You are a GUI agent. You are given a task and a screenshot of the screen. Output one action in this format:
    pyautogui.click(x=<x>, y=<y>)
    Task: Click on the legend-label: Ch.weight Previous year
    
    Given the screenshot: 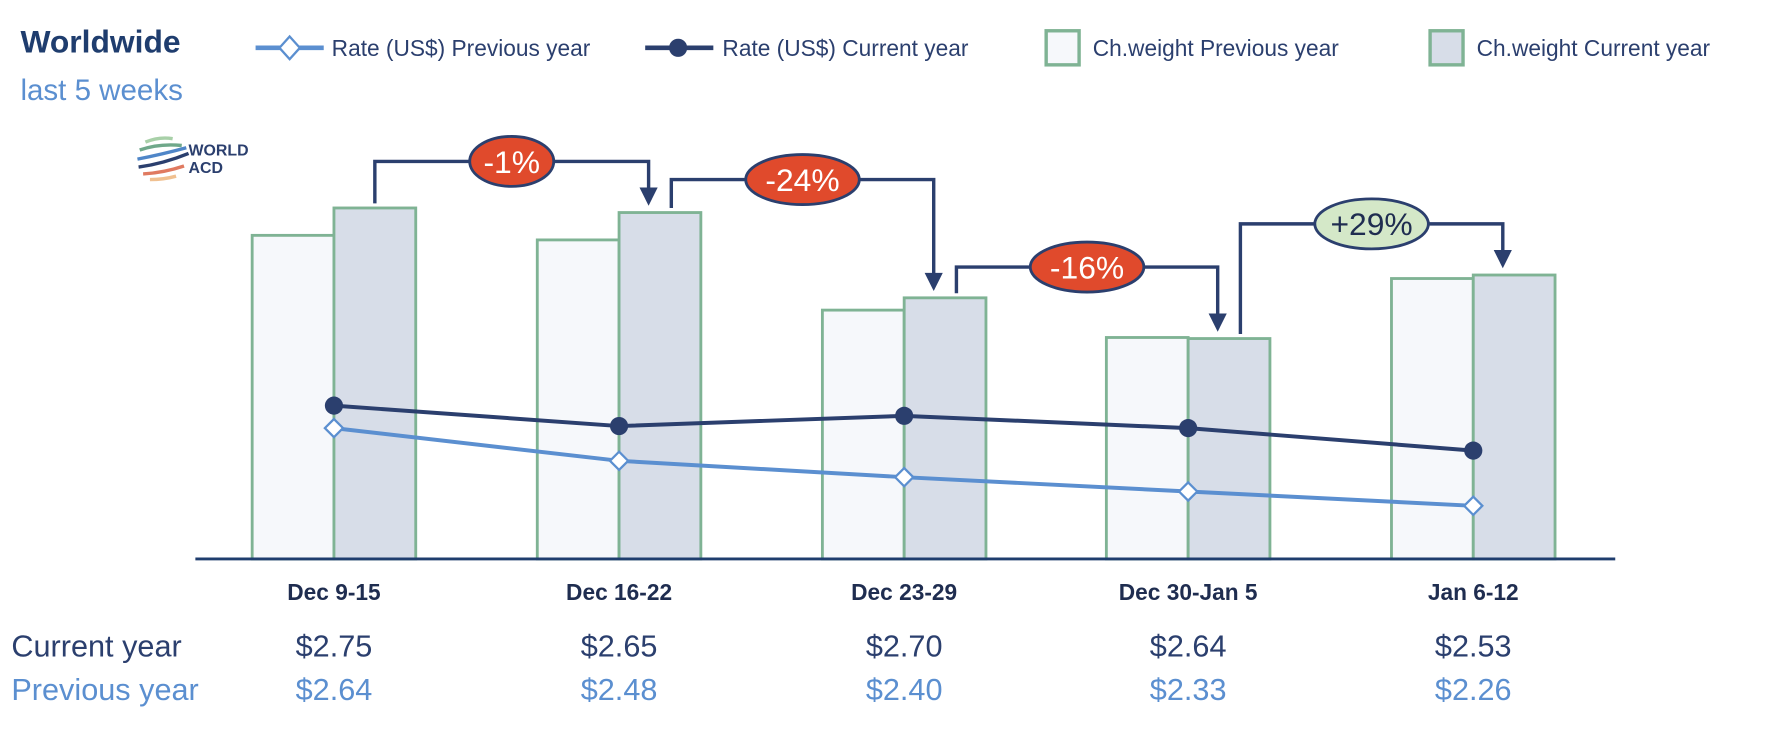 What is the action you would take?
    pyautogui.click(x=1216, y=48)
    